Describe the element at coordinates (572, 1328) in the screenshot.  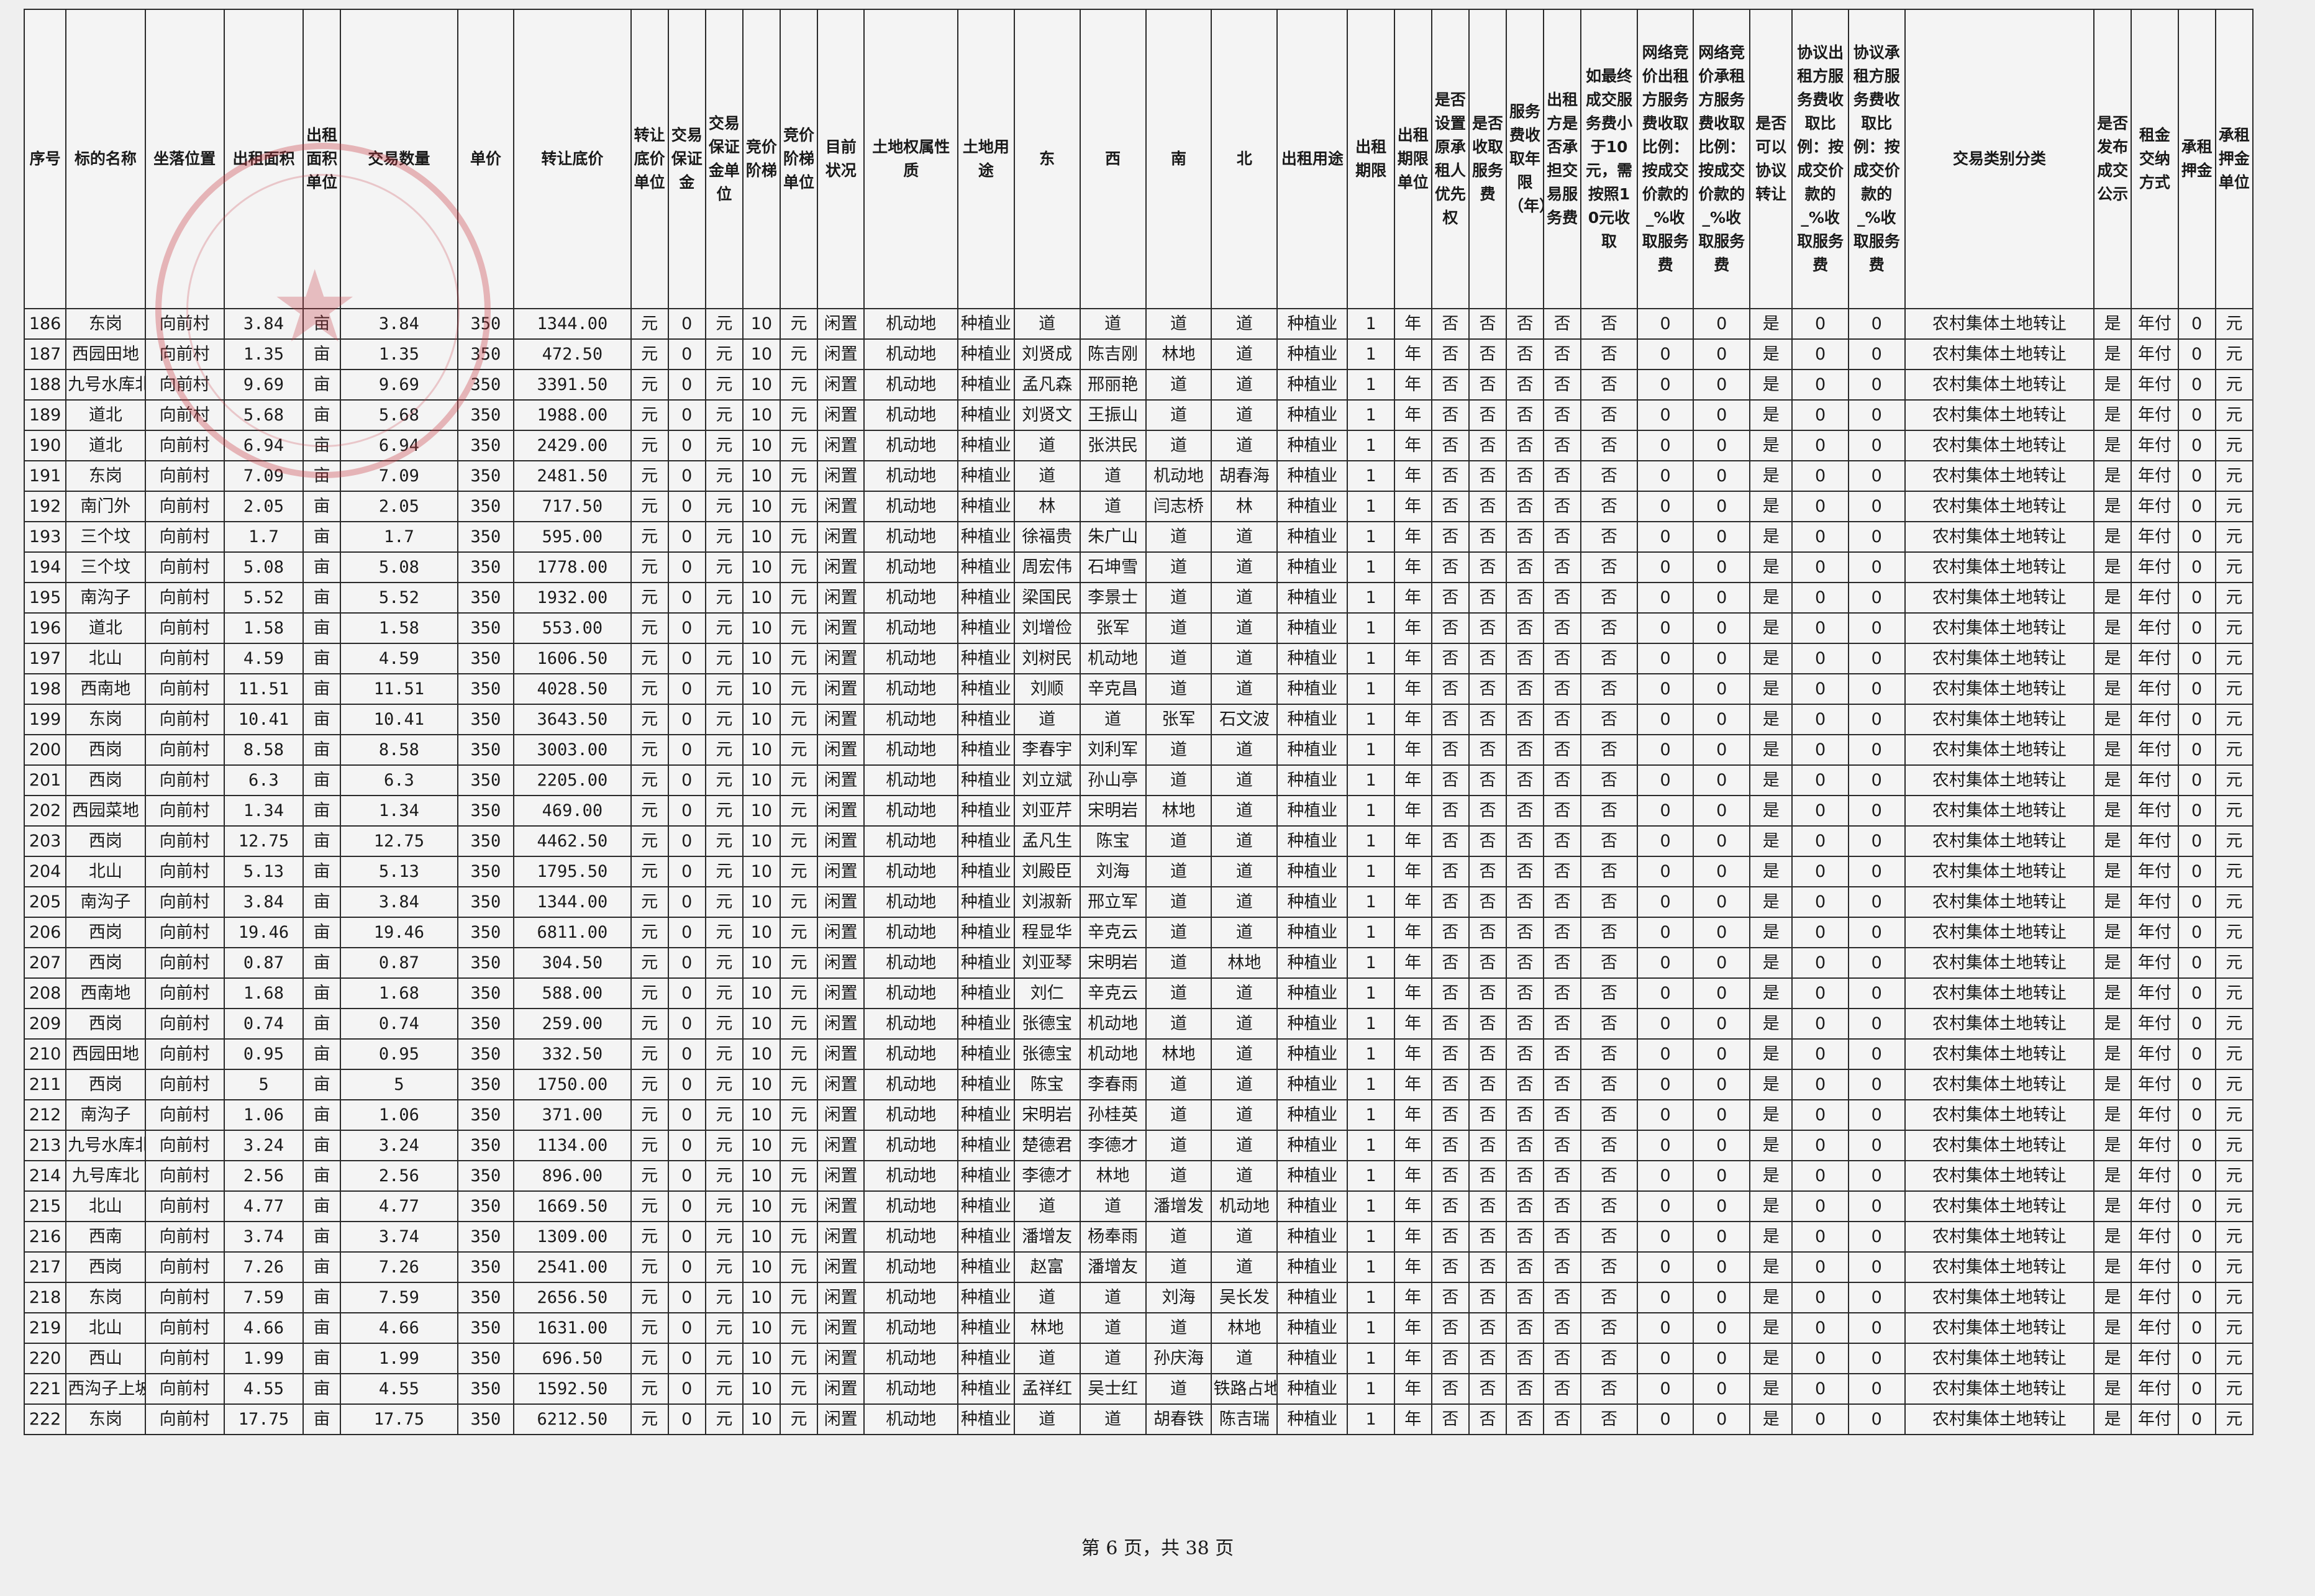
I see `table-cell: 1631.00` at that location.